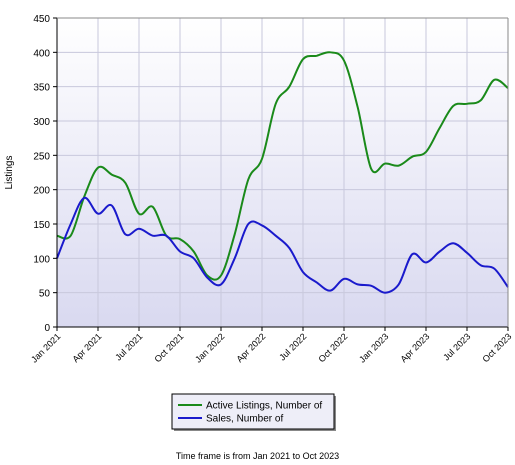 Image resolution: width=515 pixels, height=465 pixels. I want to click on y-tick-label: 150, so click(41, 225).